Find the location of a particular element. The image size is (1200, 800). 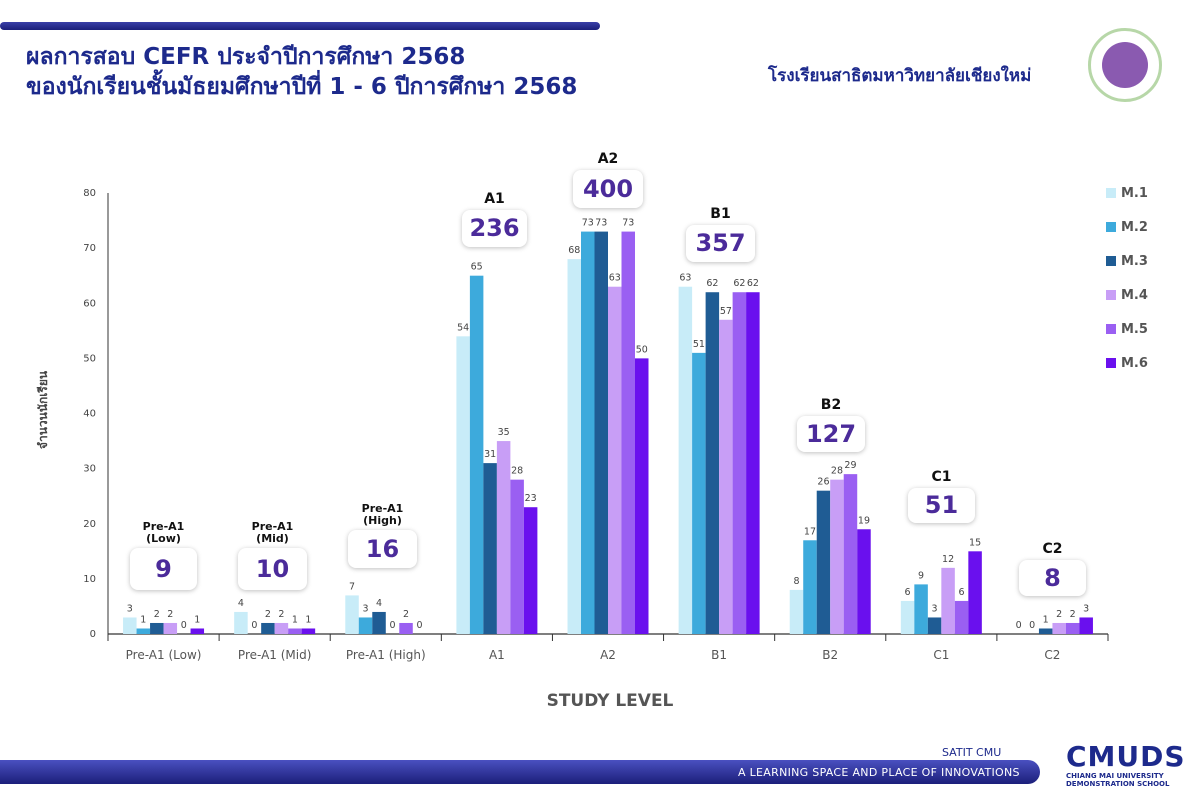

total-box-label: B2 is located at coordinates (831, 405).